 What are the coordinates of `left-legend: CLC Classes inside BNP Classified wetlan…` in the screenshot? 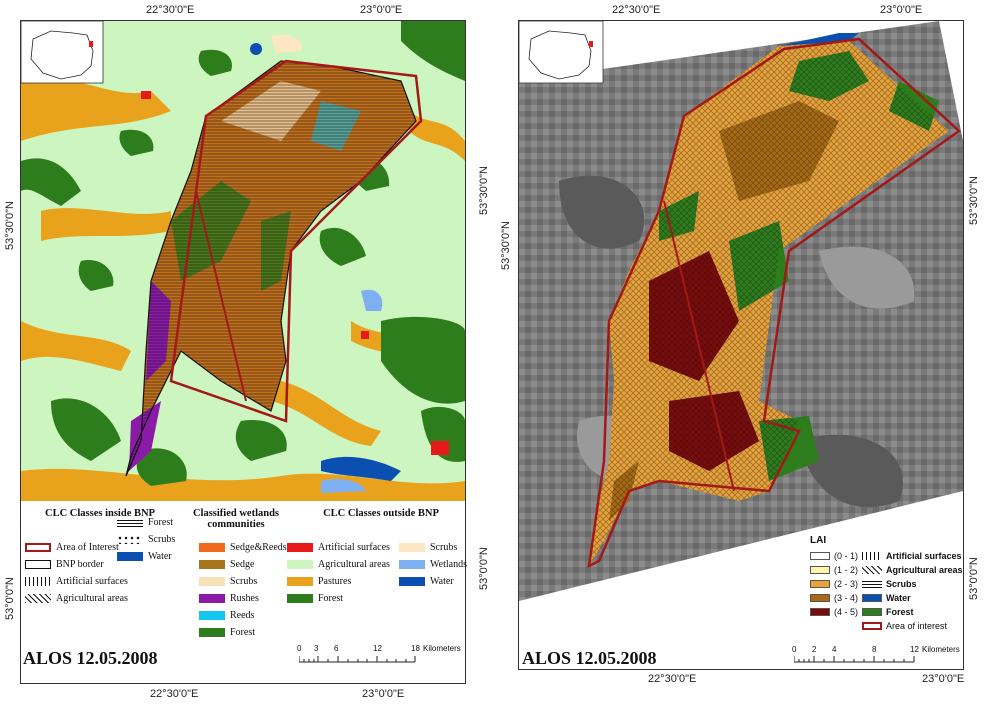 It's located at (244, 592).